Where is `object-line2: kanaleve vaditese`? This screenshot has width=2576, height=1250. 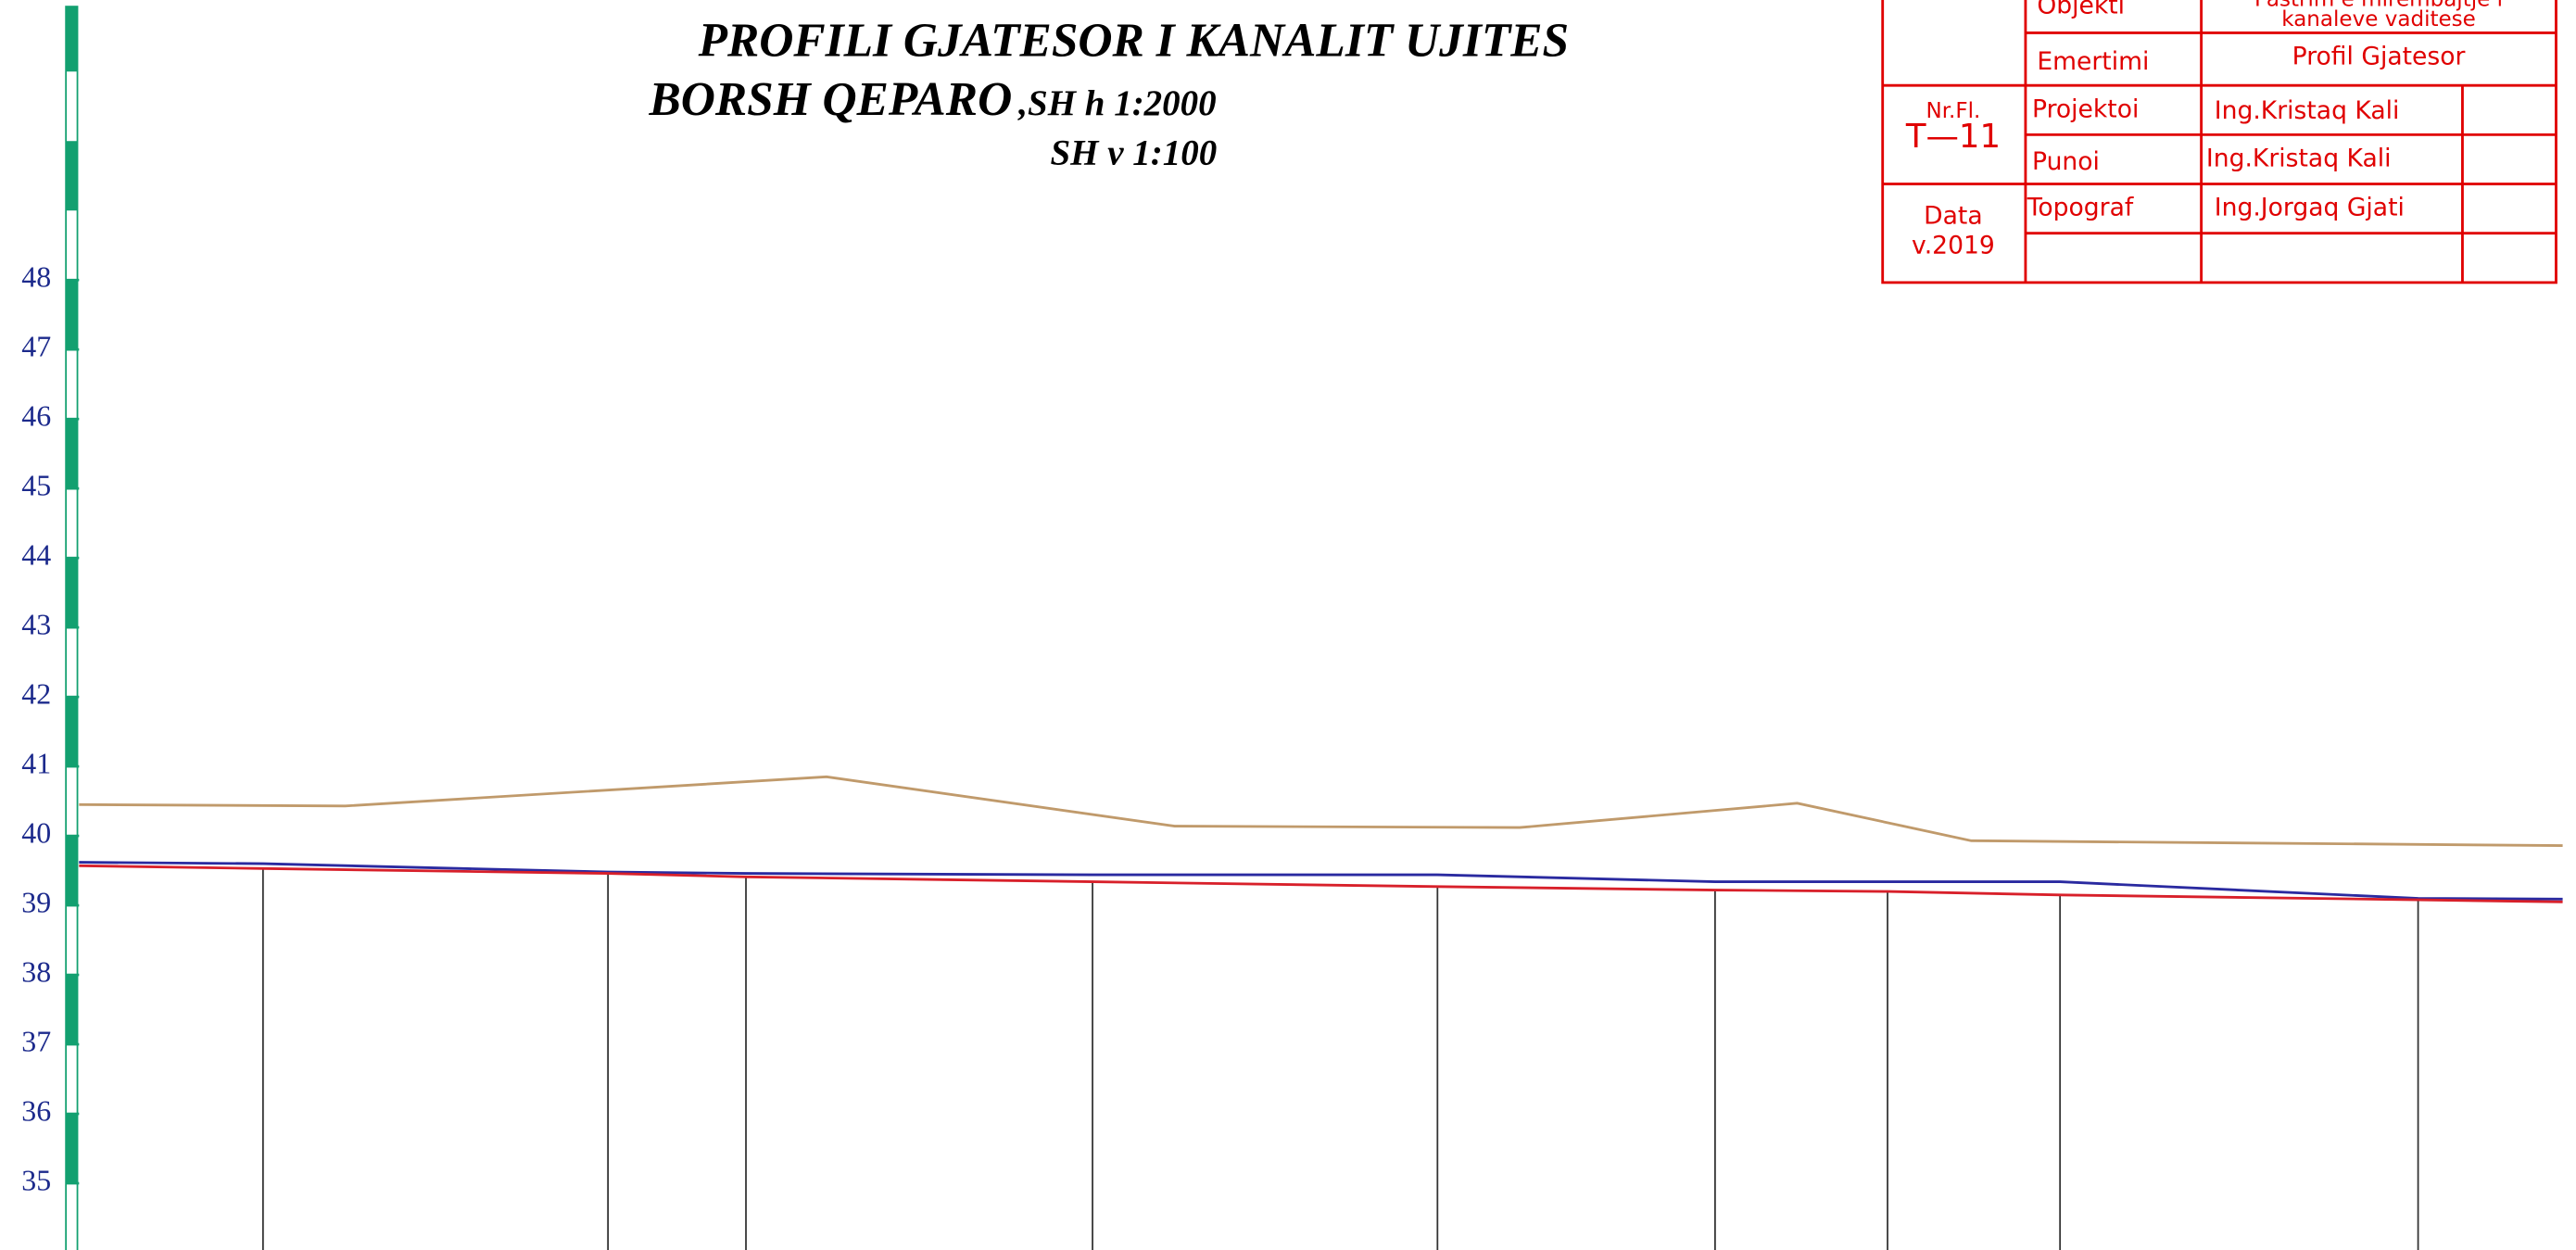 object-line2: kanaleve vaditese is located at coordinates (2378, 19).